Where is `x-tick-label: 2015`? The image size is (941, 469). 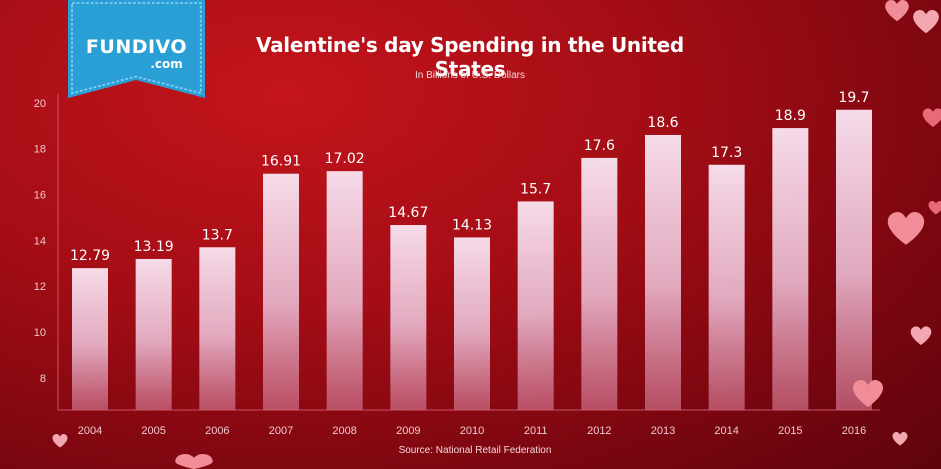
x-tick-label: 2015 is located at coordinates (790, 431).